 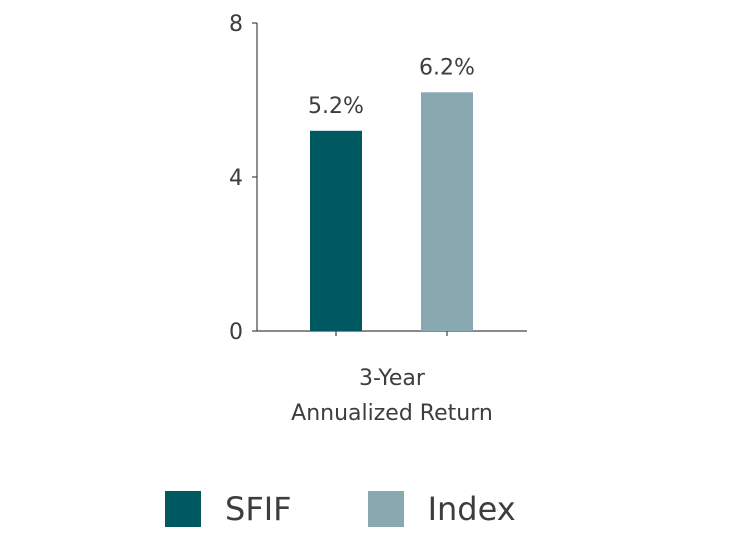 What do you see at coordinates (447, 211) in the screenshot?
I see `bar-index` at bounding box center [447, 211].